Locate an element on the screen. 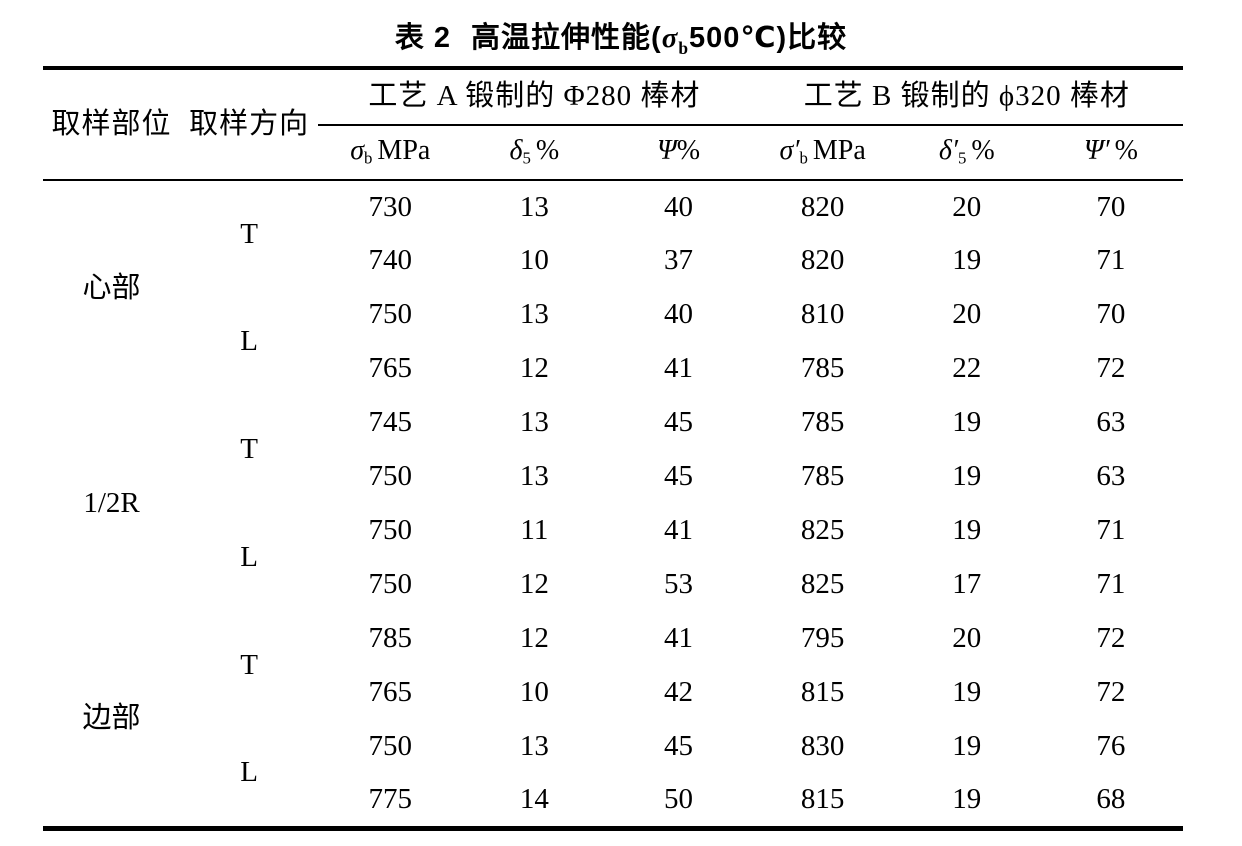  value-cell: 37 is located at coordinates (678, 260).